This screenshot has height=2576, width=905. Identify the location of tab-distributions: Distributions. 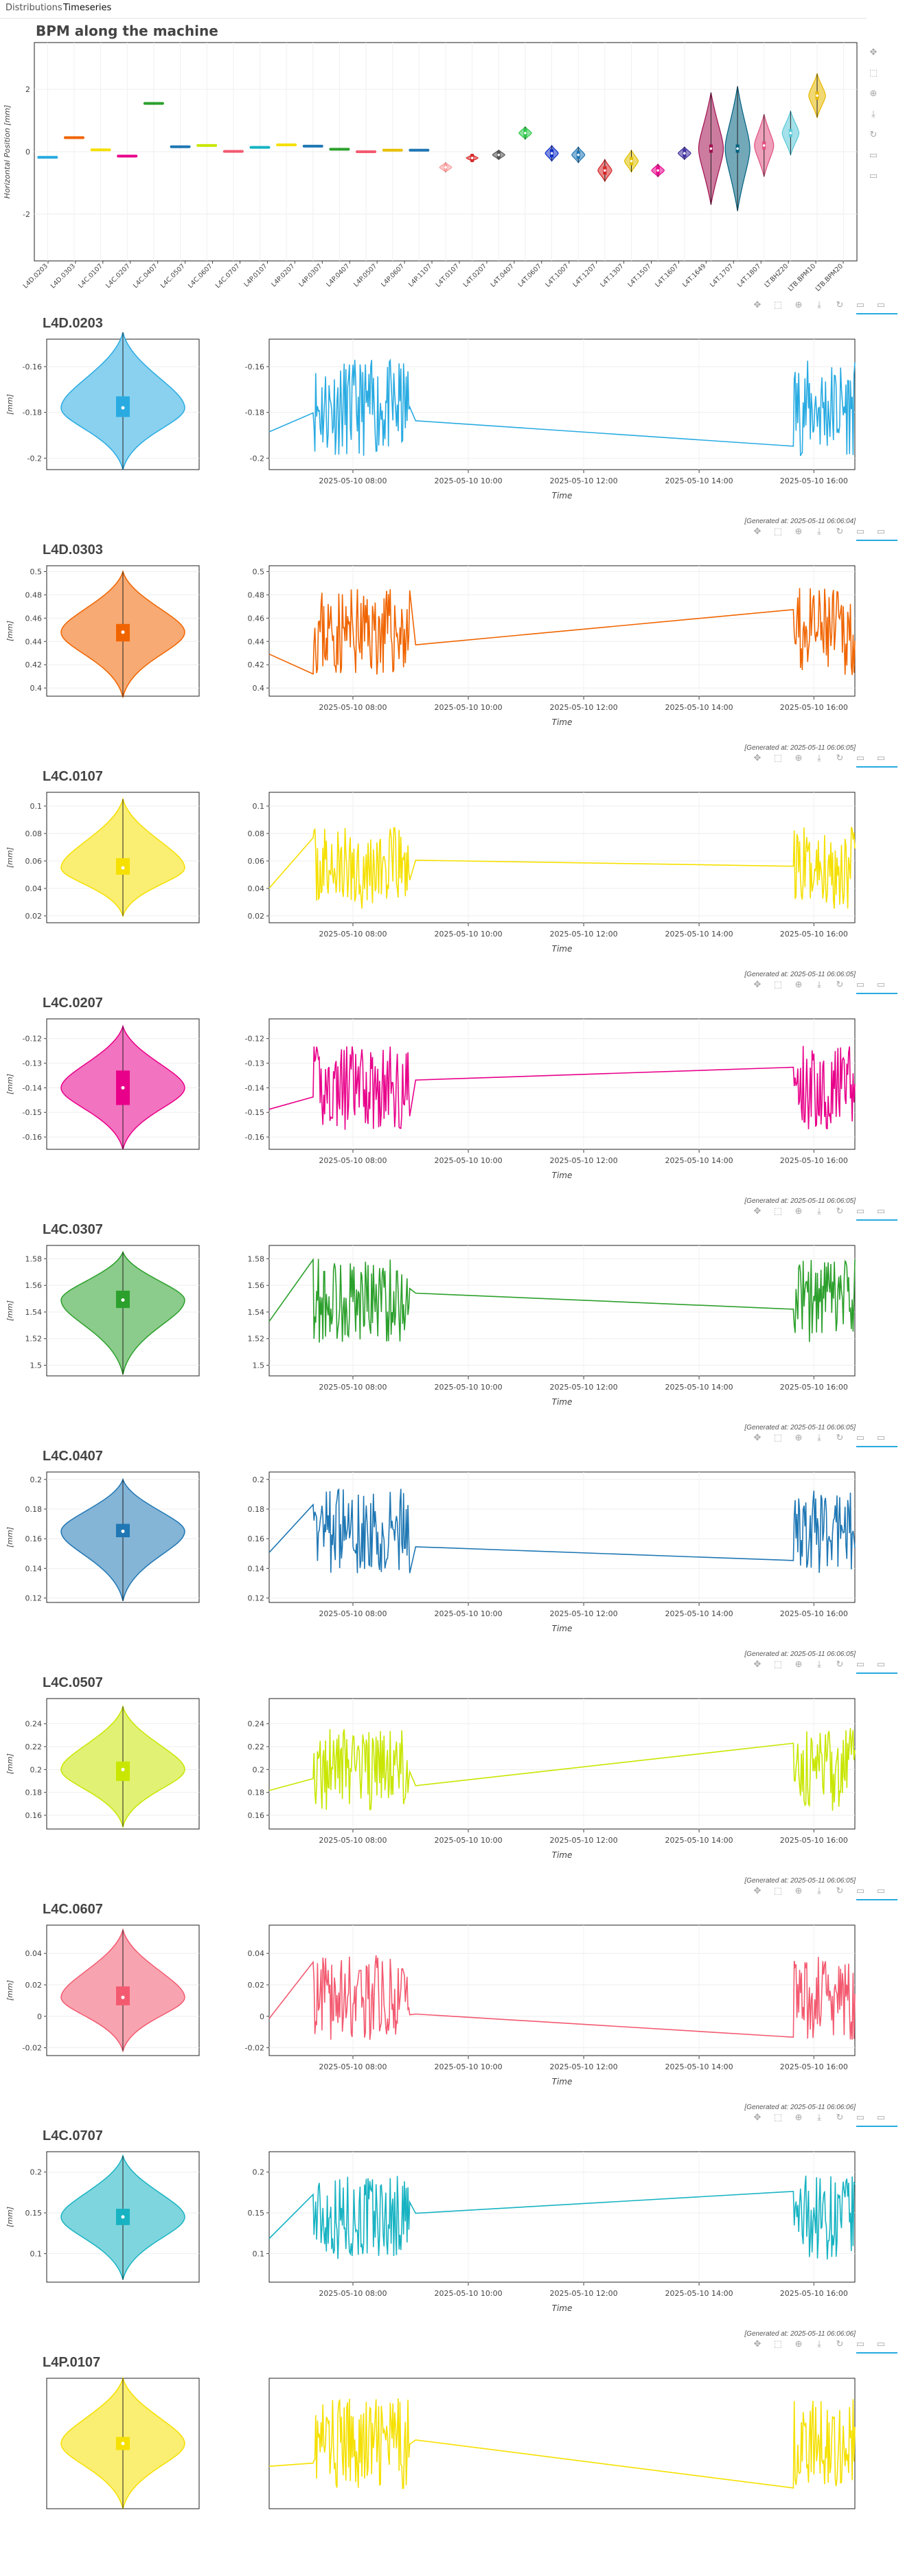
(33, 8).